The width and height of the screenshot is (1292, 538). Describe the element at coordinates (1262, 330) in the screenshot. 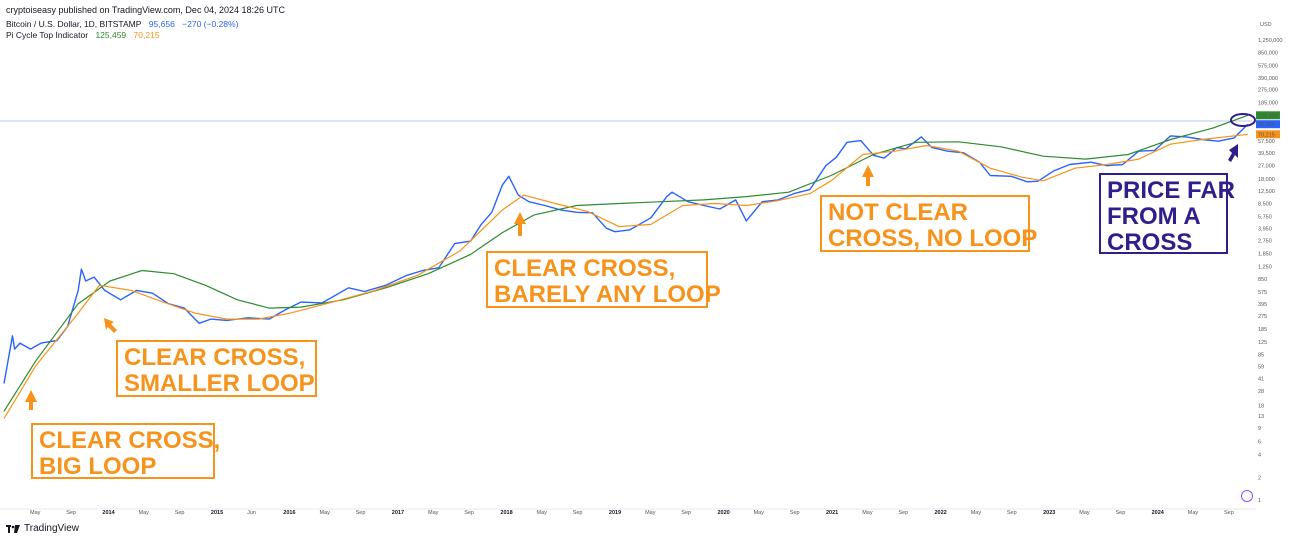

I see `price-tick-label: 185` at that location.